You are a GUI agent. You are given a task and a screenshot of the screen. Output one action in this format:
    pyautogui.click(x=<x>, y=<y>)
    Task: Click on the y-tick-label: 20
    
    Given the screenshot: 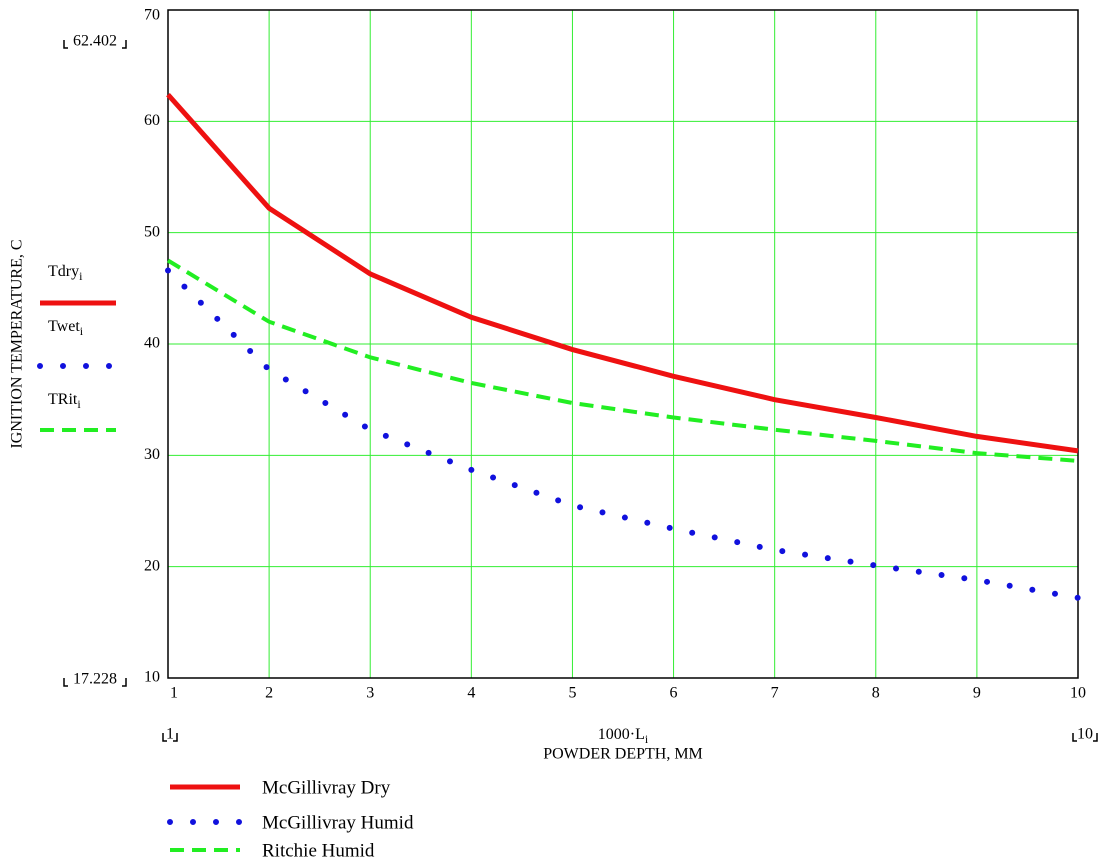 What is the action you would take?
    pyautogui.click(x=152, y=565)
    